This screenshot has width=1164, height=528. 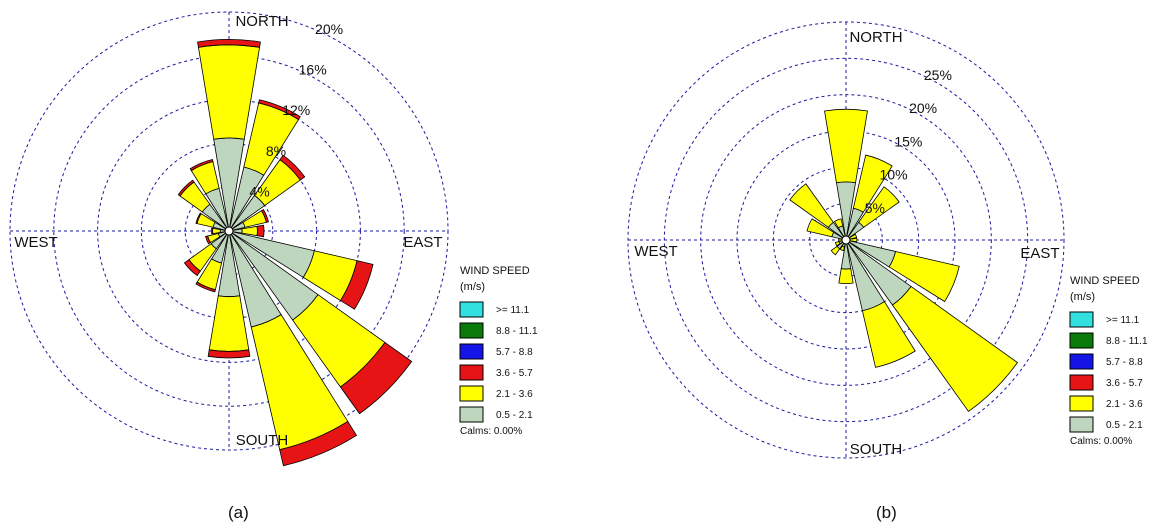 What do you see at coordinates (886, 512) in the screenshot?
I see `caption-b: (b)` at bounding box center [886, 512].